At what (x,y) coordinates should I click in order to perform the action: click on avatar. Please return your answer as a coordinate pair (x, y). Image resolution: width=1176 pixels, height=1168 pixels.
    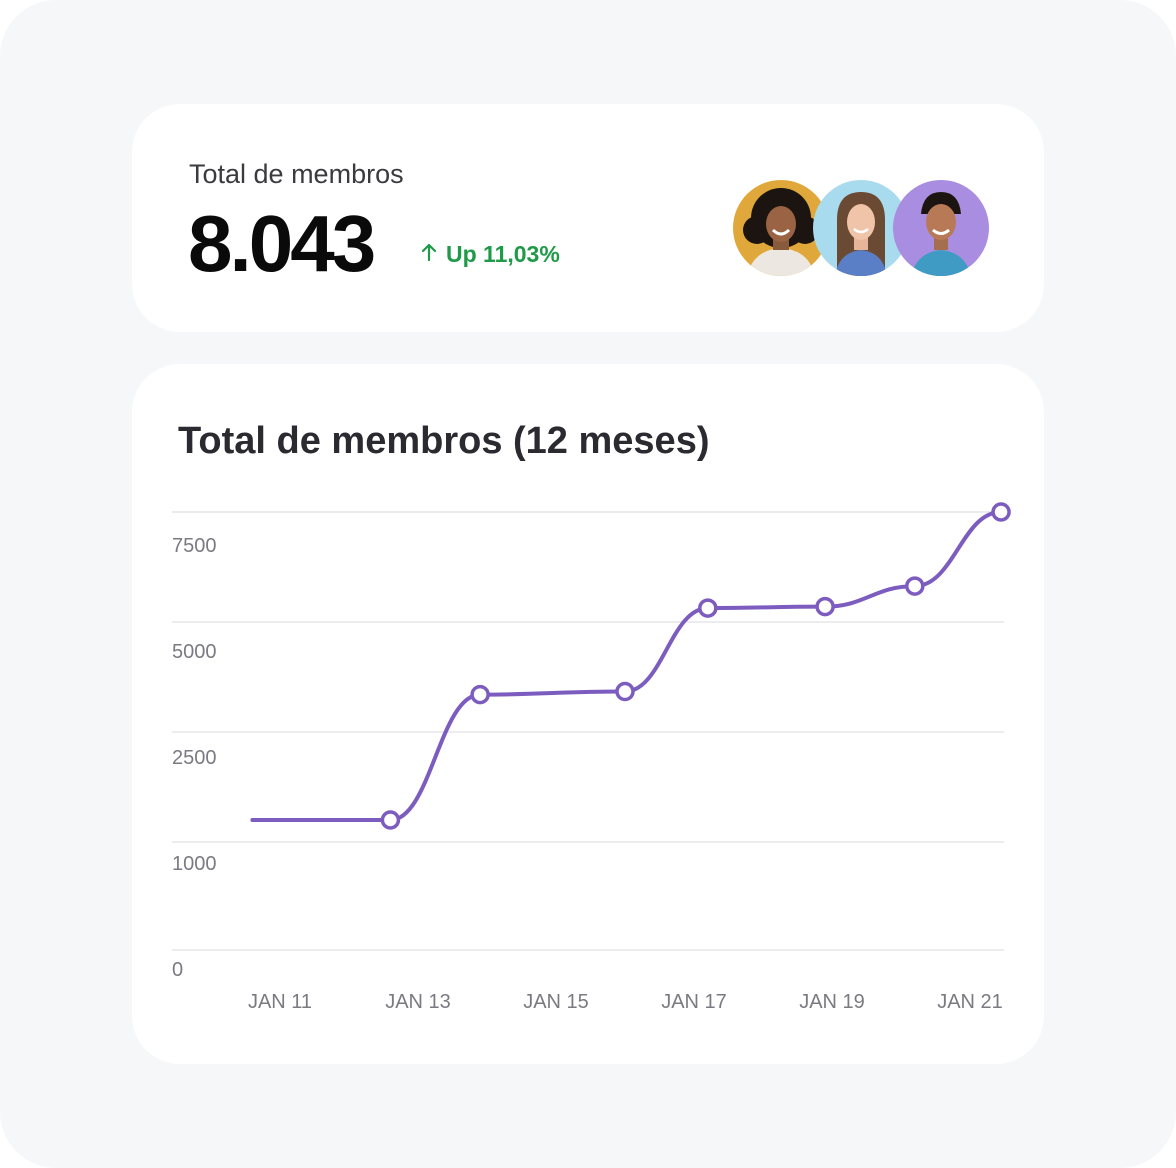
    Looking at the image, I should click on (941, 228).